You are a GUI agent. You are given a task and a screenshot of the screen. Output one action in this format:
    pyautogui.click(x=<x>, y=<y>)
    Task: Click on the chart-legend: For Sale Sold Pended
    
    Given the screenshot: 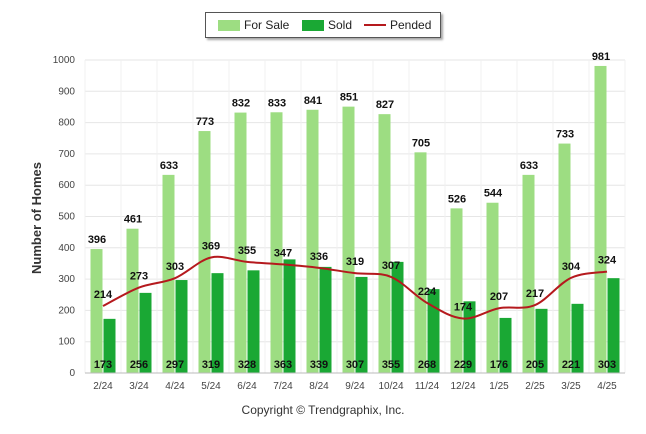 What is the action you would take?
    pyautogui.click(x=323, y=25)
    